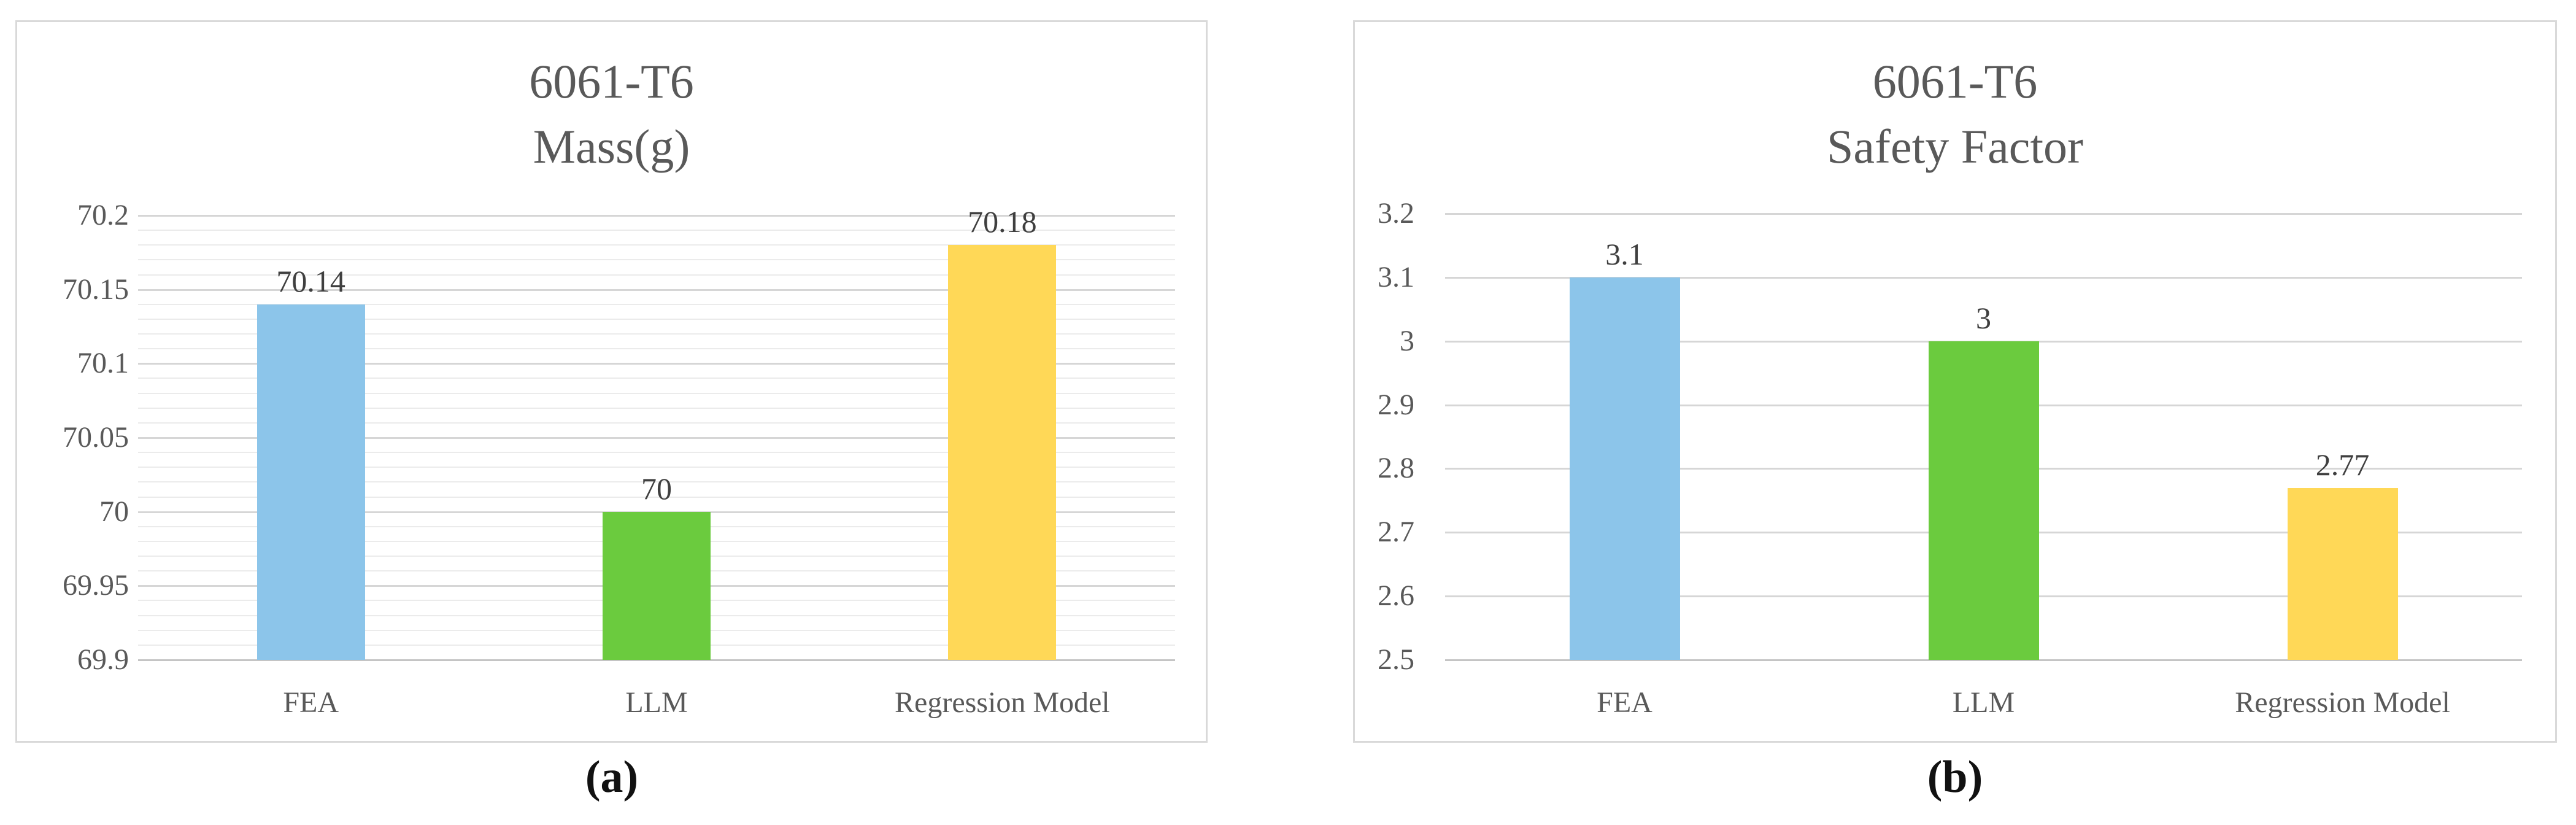 The image size is (2576, 825). Describe the element at coordinates (96, 437) in the screenshot. I see `y-tick-label: 70.05` at that location.